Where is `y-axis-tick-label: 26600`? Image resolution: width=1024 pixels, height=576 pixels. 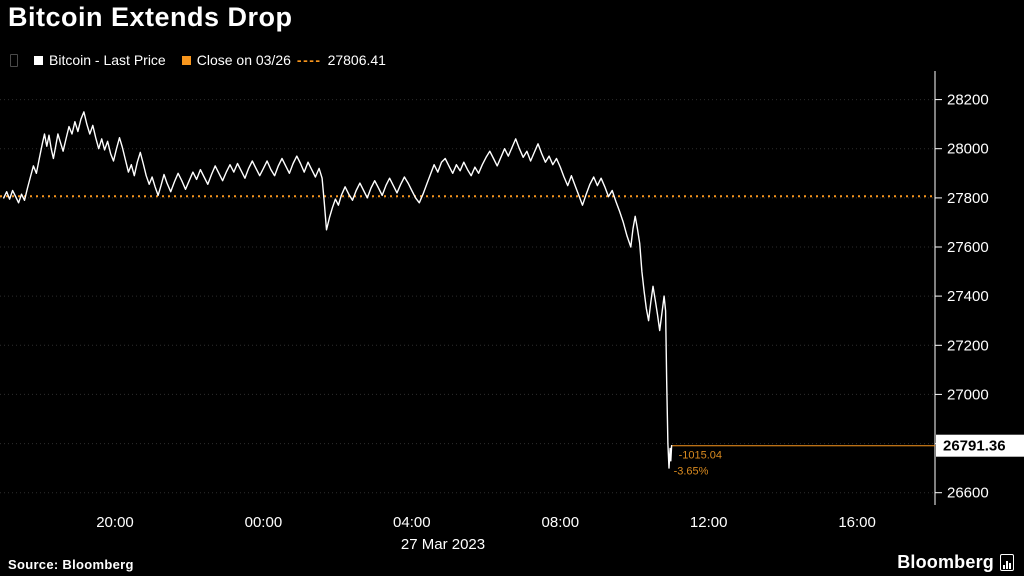
y-axis-tick-label: 26600 is located at coordinates (968, 493).